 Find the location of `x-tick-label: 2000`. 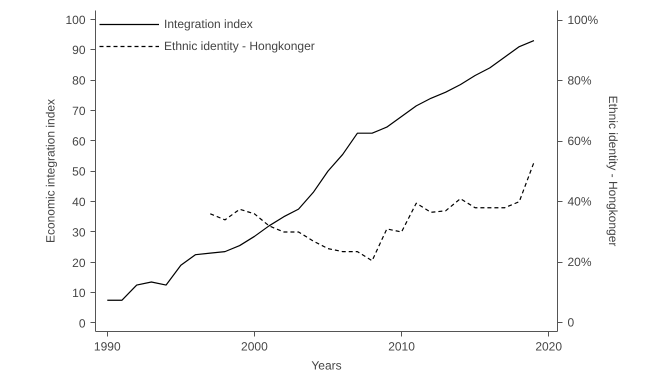

x-tick-label: 2000 is located at coordinates (254, 347).